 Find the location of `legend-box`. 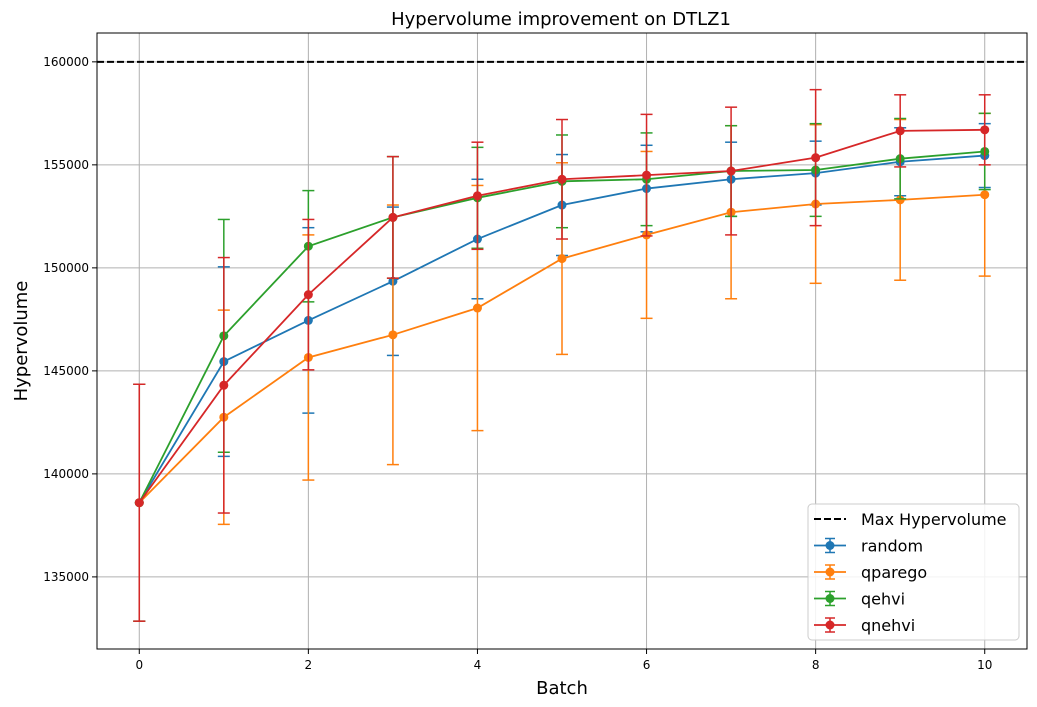

legend-box is located at coordinates (913, 572).